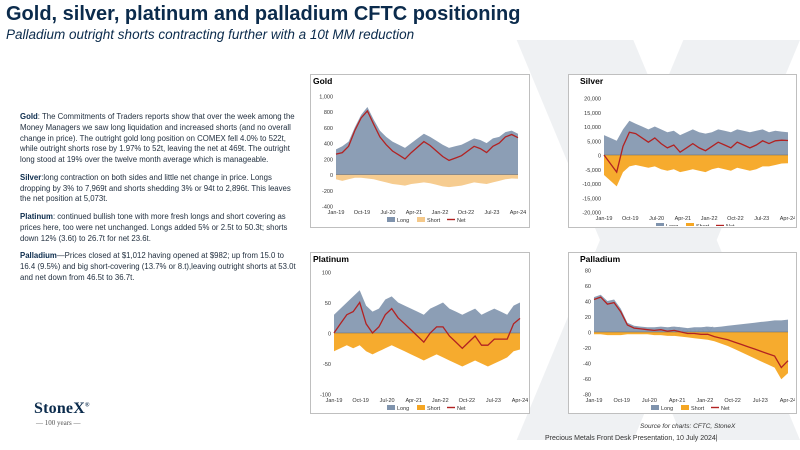  Describe the element at coordinates (331, 259) in the screenshot. I see `platinum-chart-title: Platinum` at that location.